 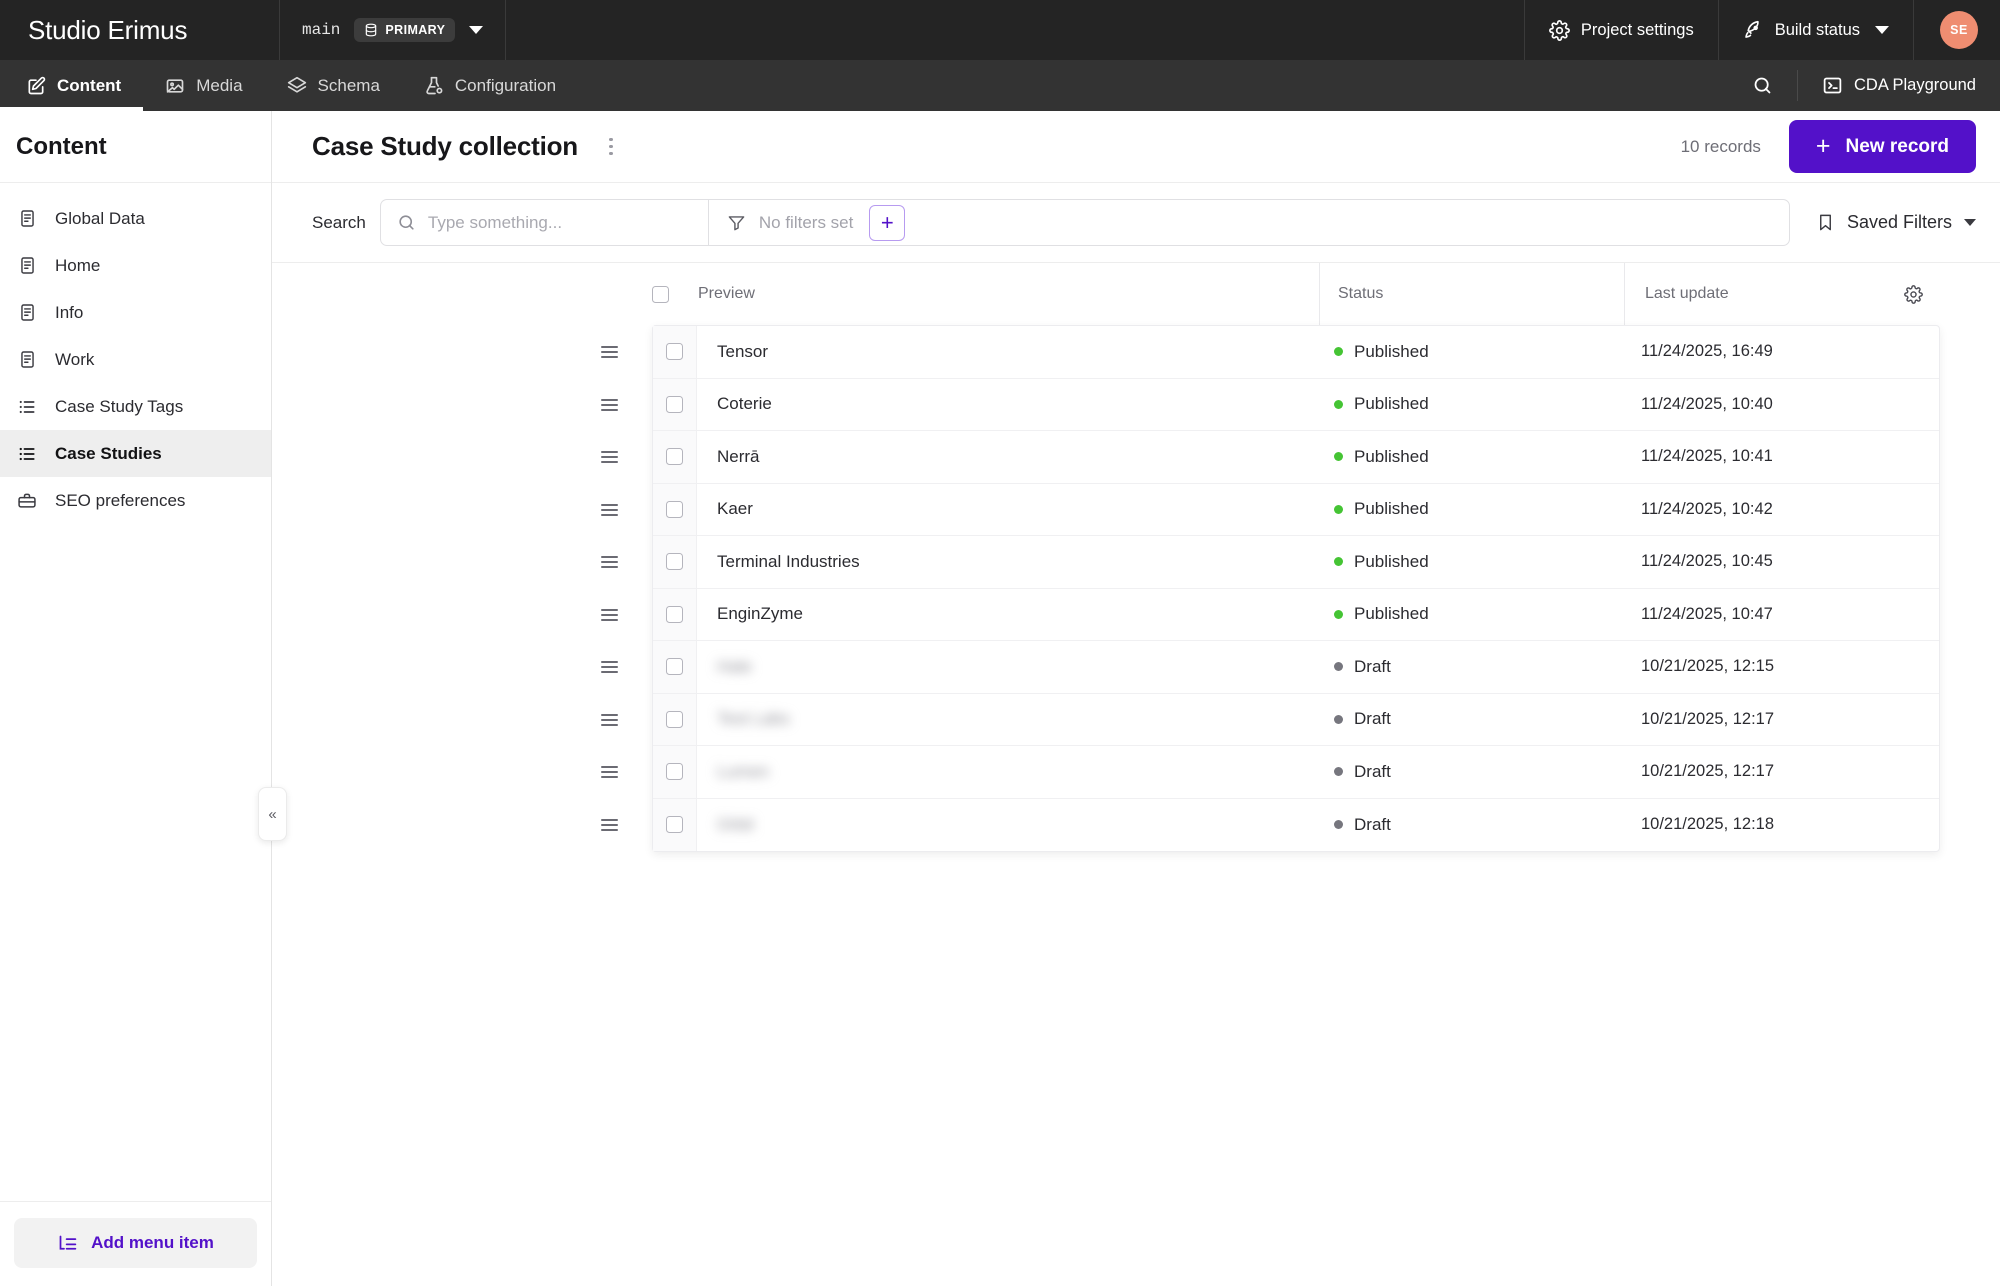 I want to click on cell-last-update: 10/21/2025, 12:17, so click(x=1708, y=718).